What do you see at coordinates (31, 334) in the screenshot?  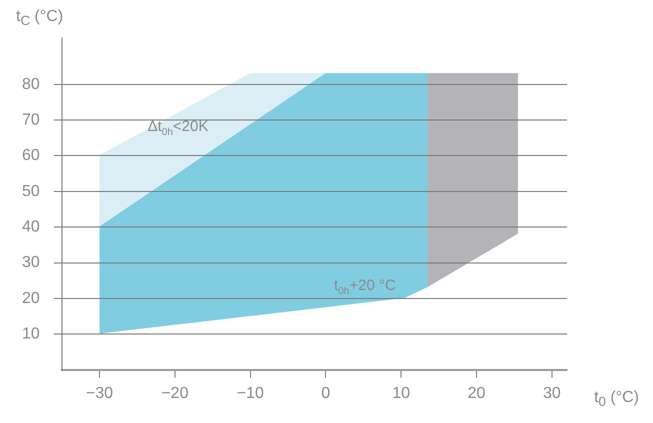 I see `y-tick-label: 10` at bounding box center [31, 334].